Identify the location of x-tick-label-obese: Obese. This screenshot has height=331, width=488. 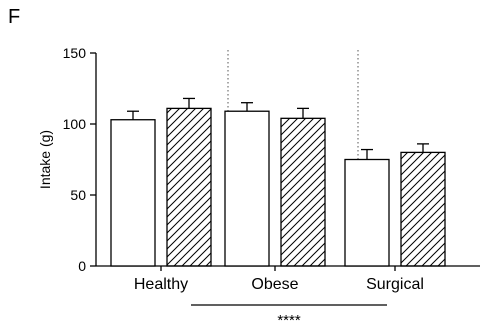
(274, 284).